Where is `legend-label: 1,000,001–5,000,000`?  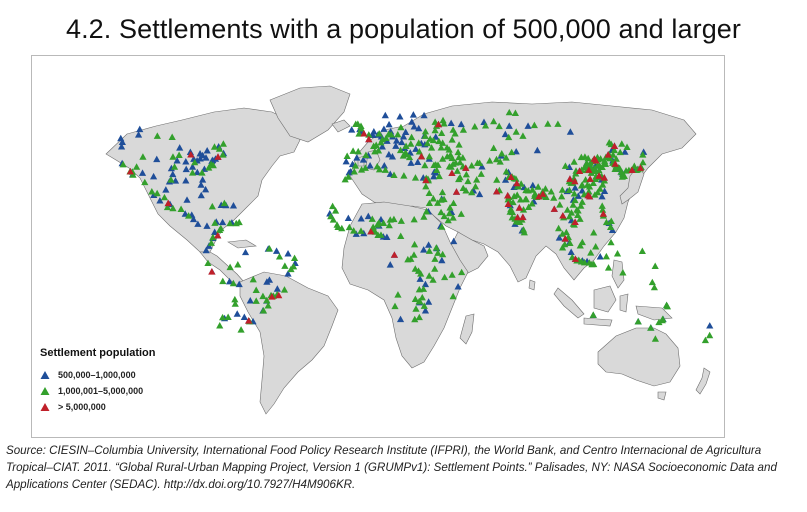 legend-label: 1,000,001–5,000,000 is located at coordinates (101, 391).